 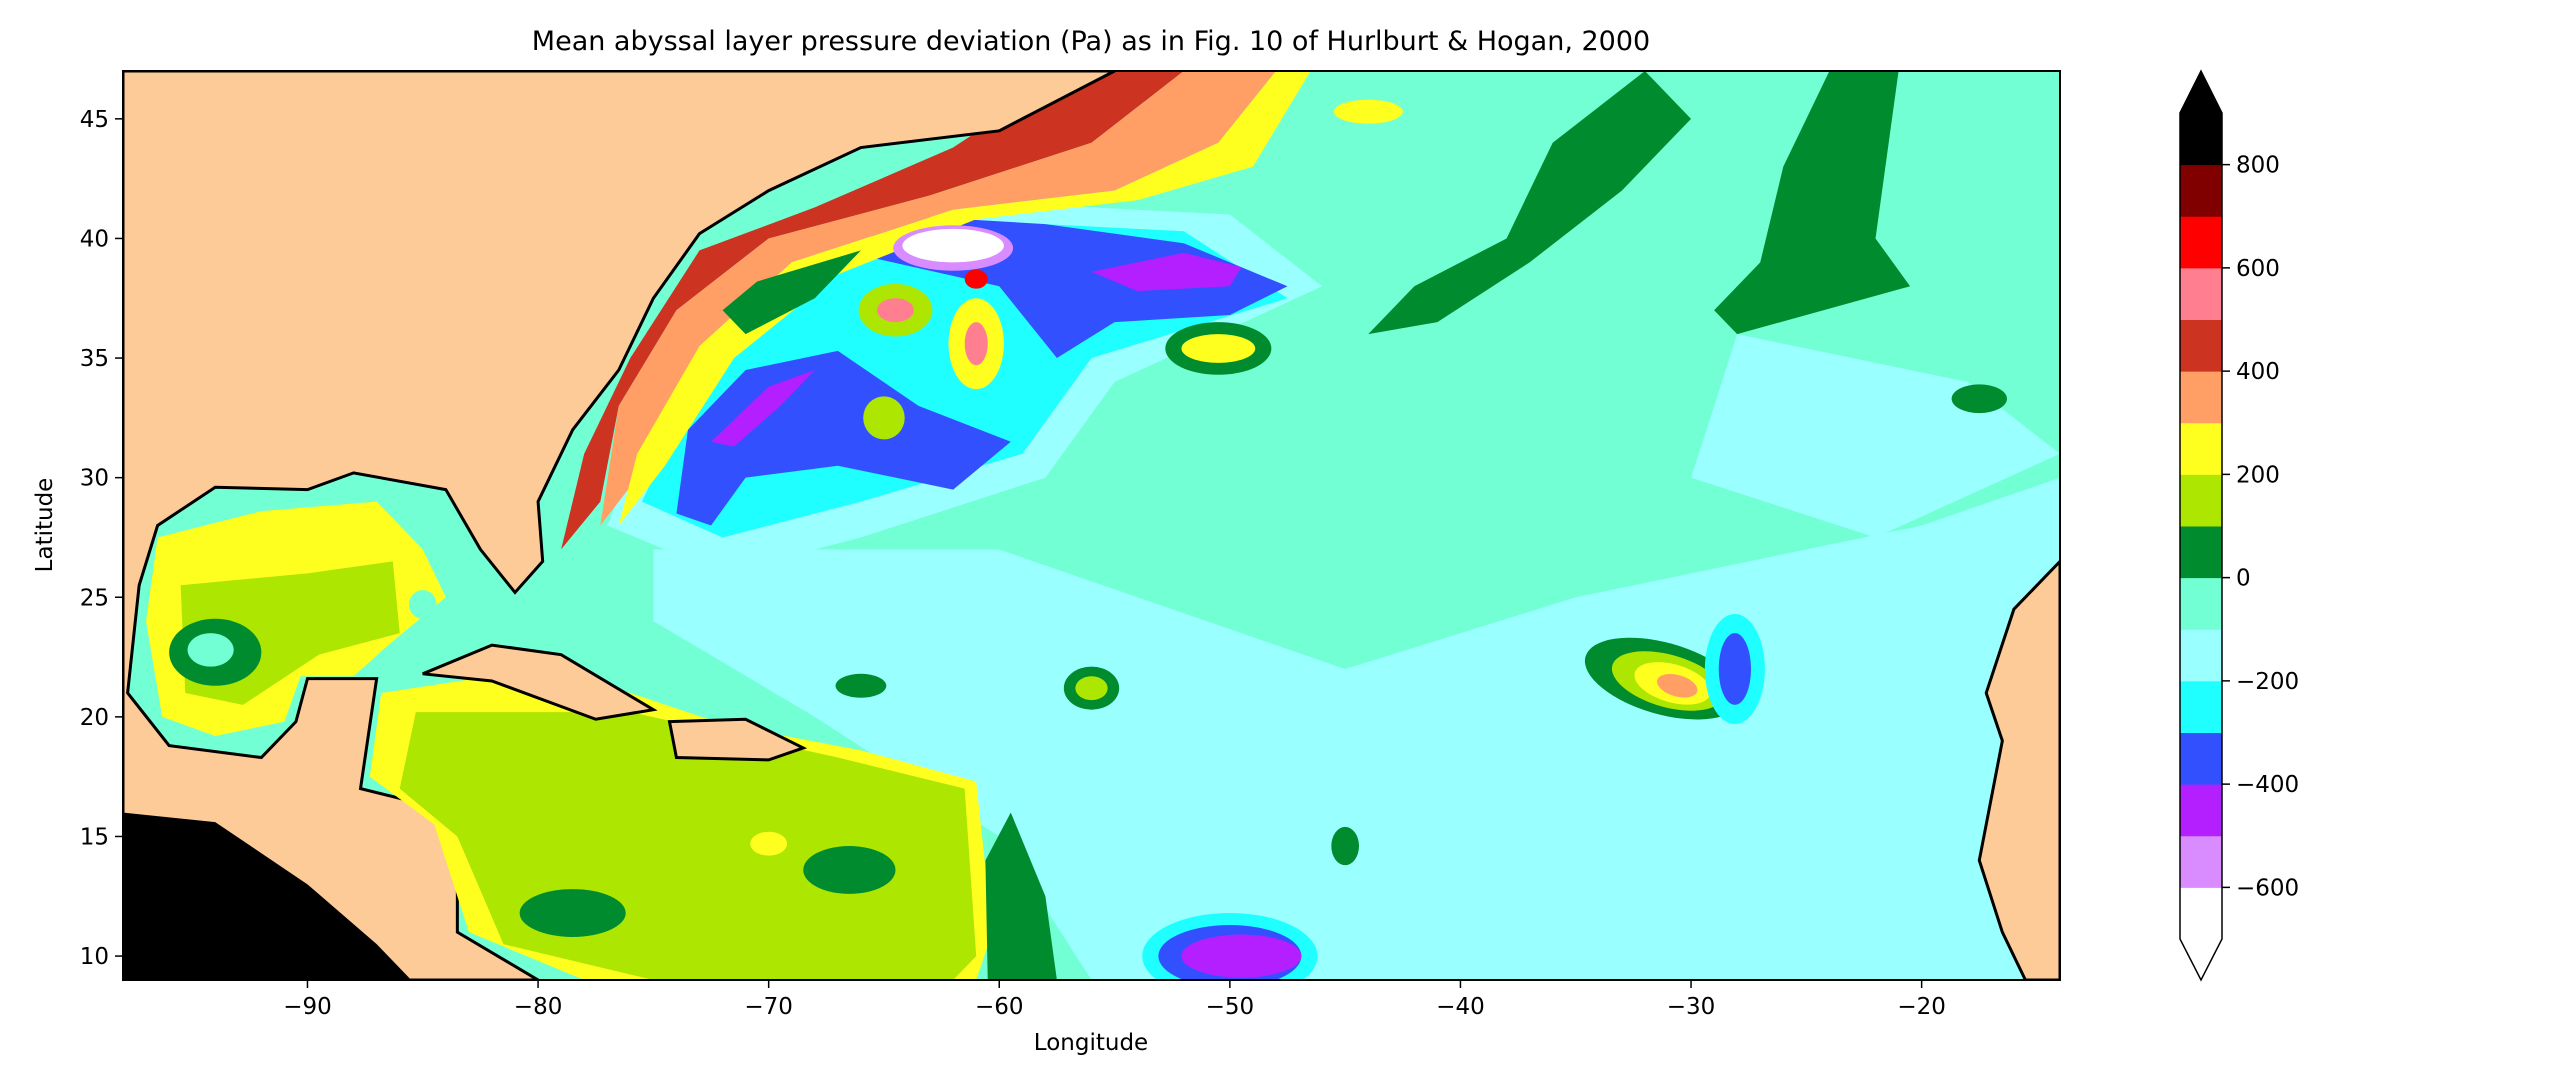 I want to click on eddy-west-yellowgreen, so click(x=1091, y=688).